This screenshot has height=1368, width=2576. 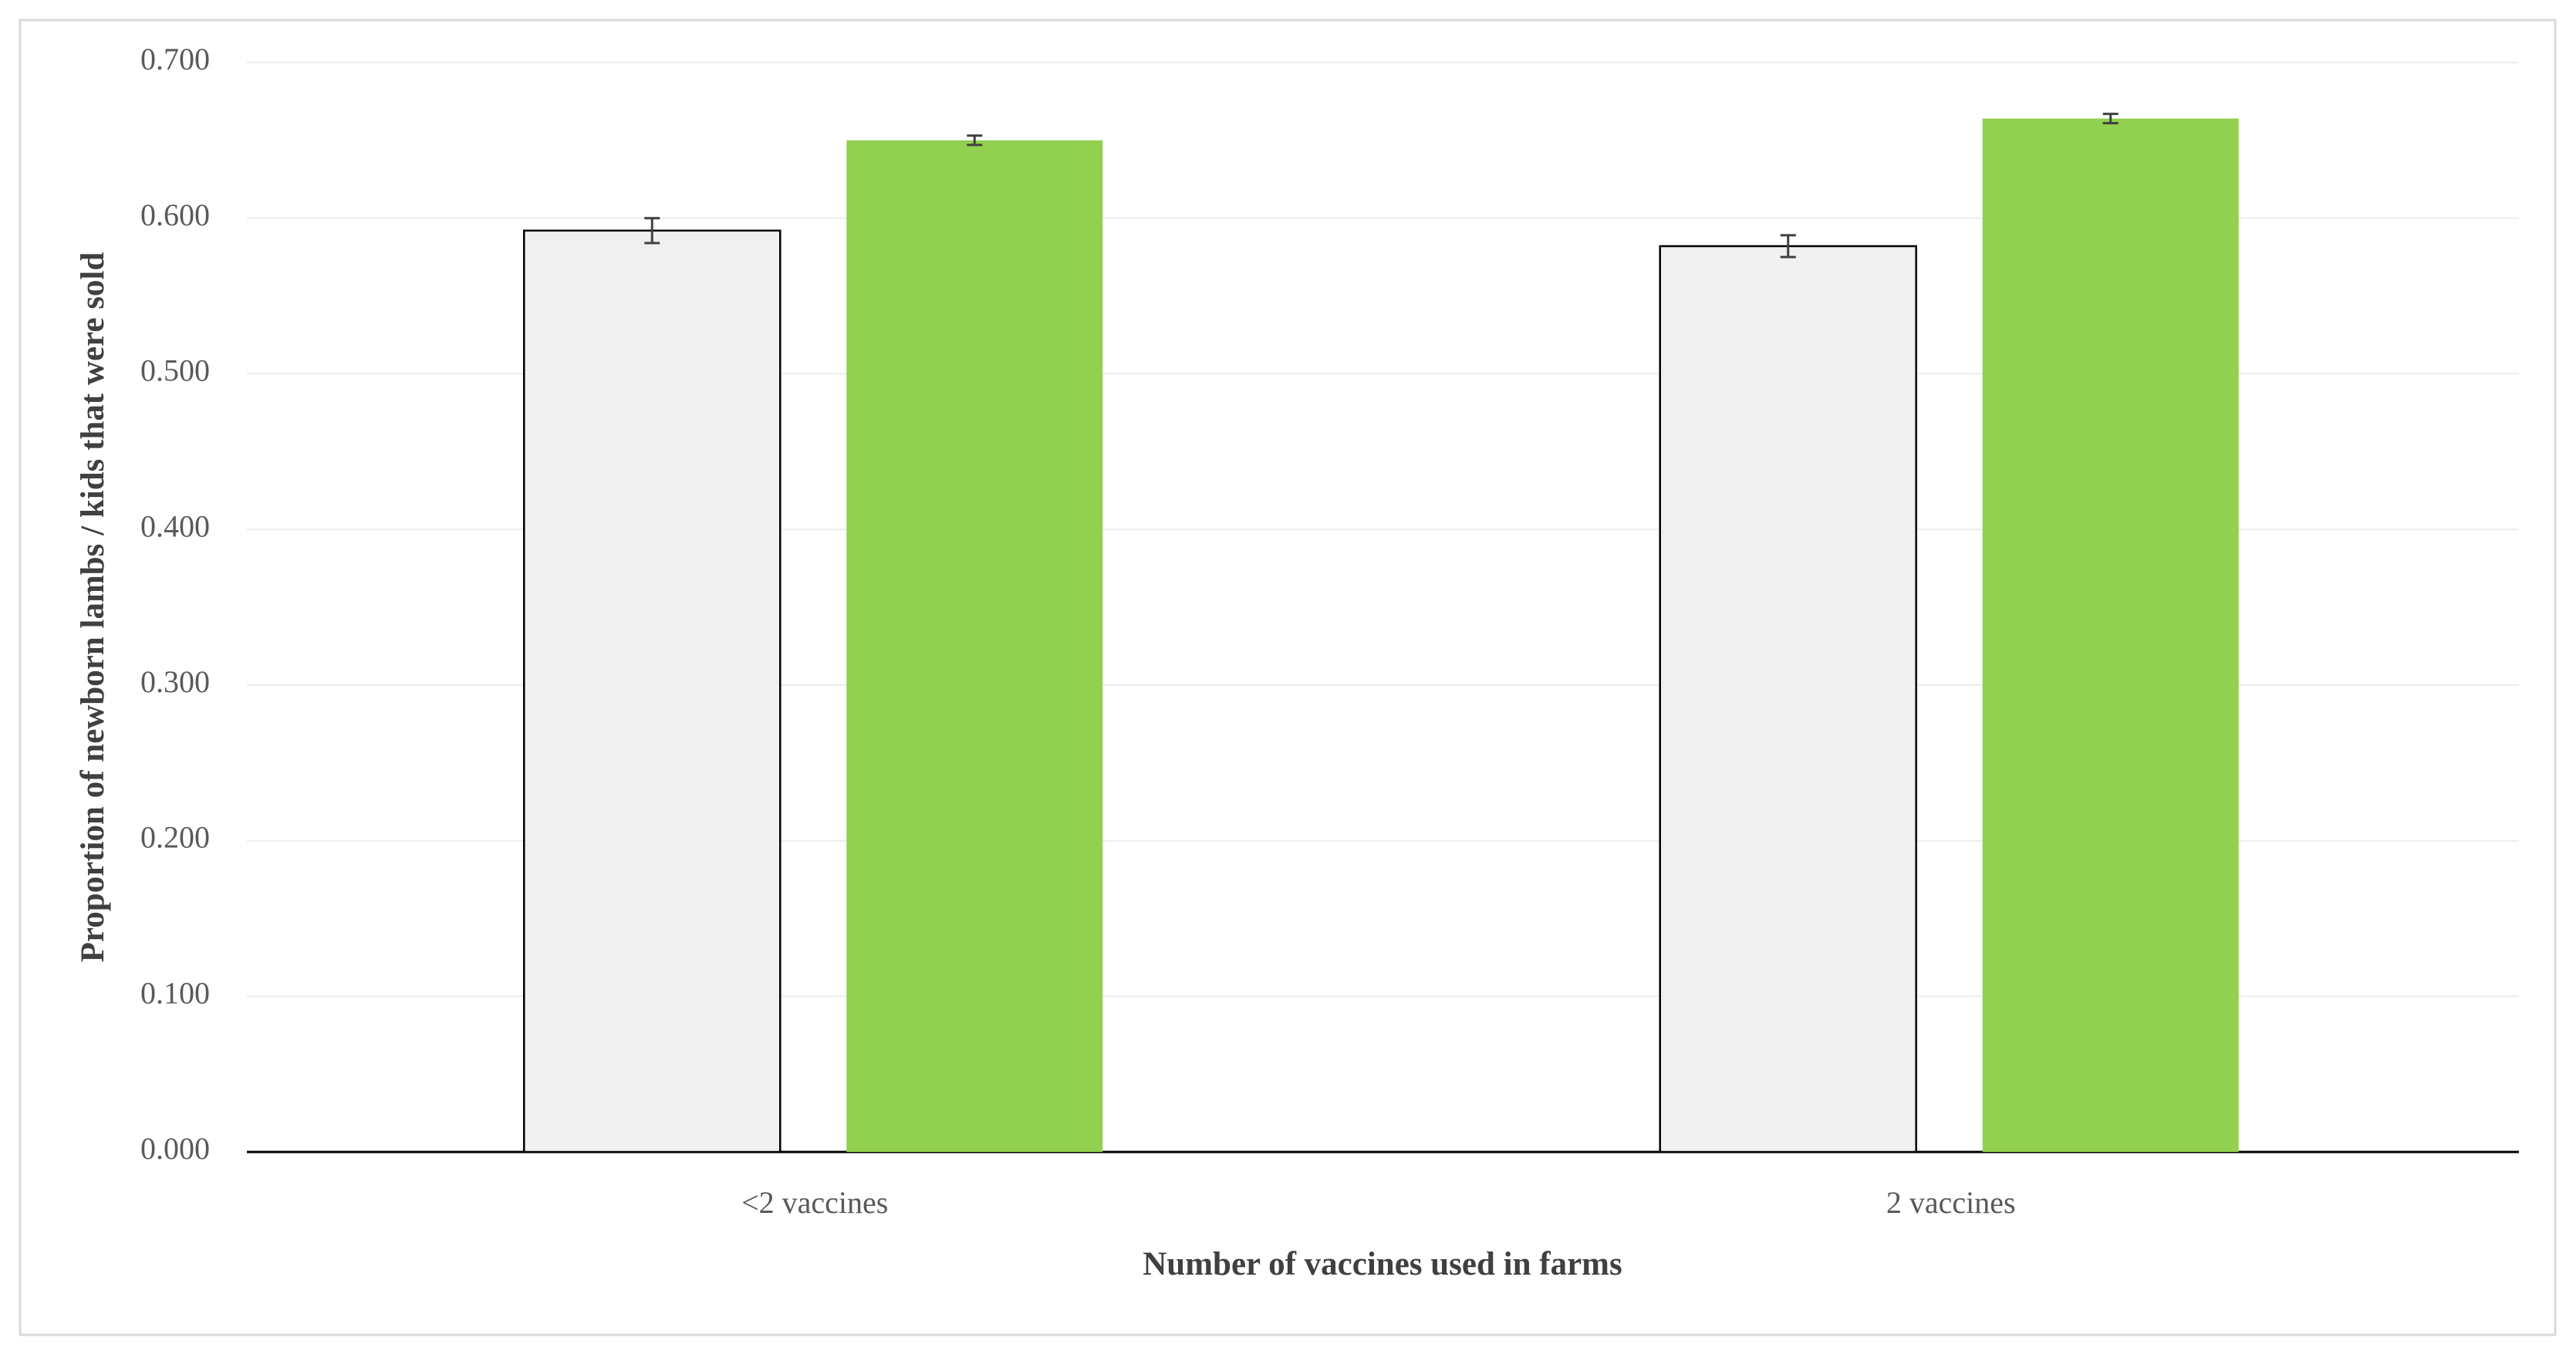 I want to click on y-tick-label: 0.500, so click(x=175, y=370).